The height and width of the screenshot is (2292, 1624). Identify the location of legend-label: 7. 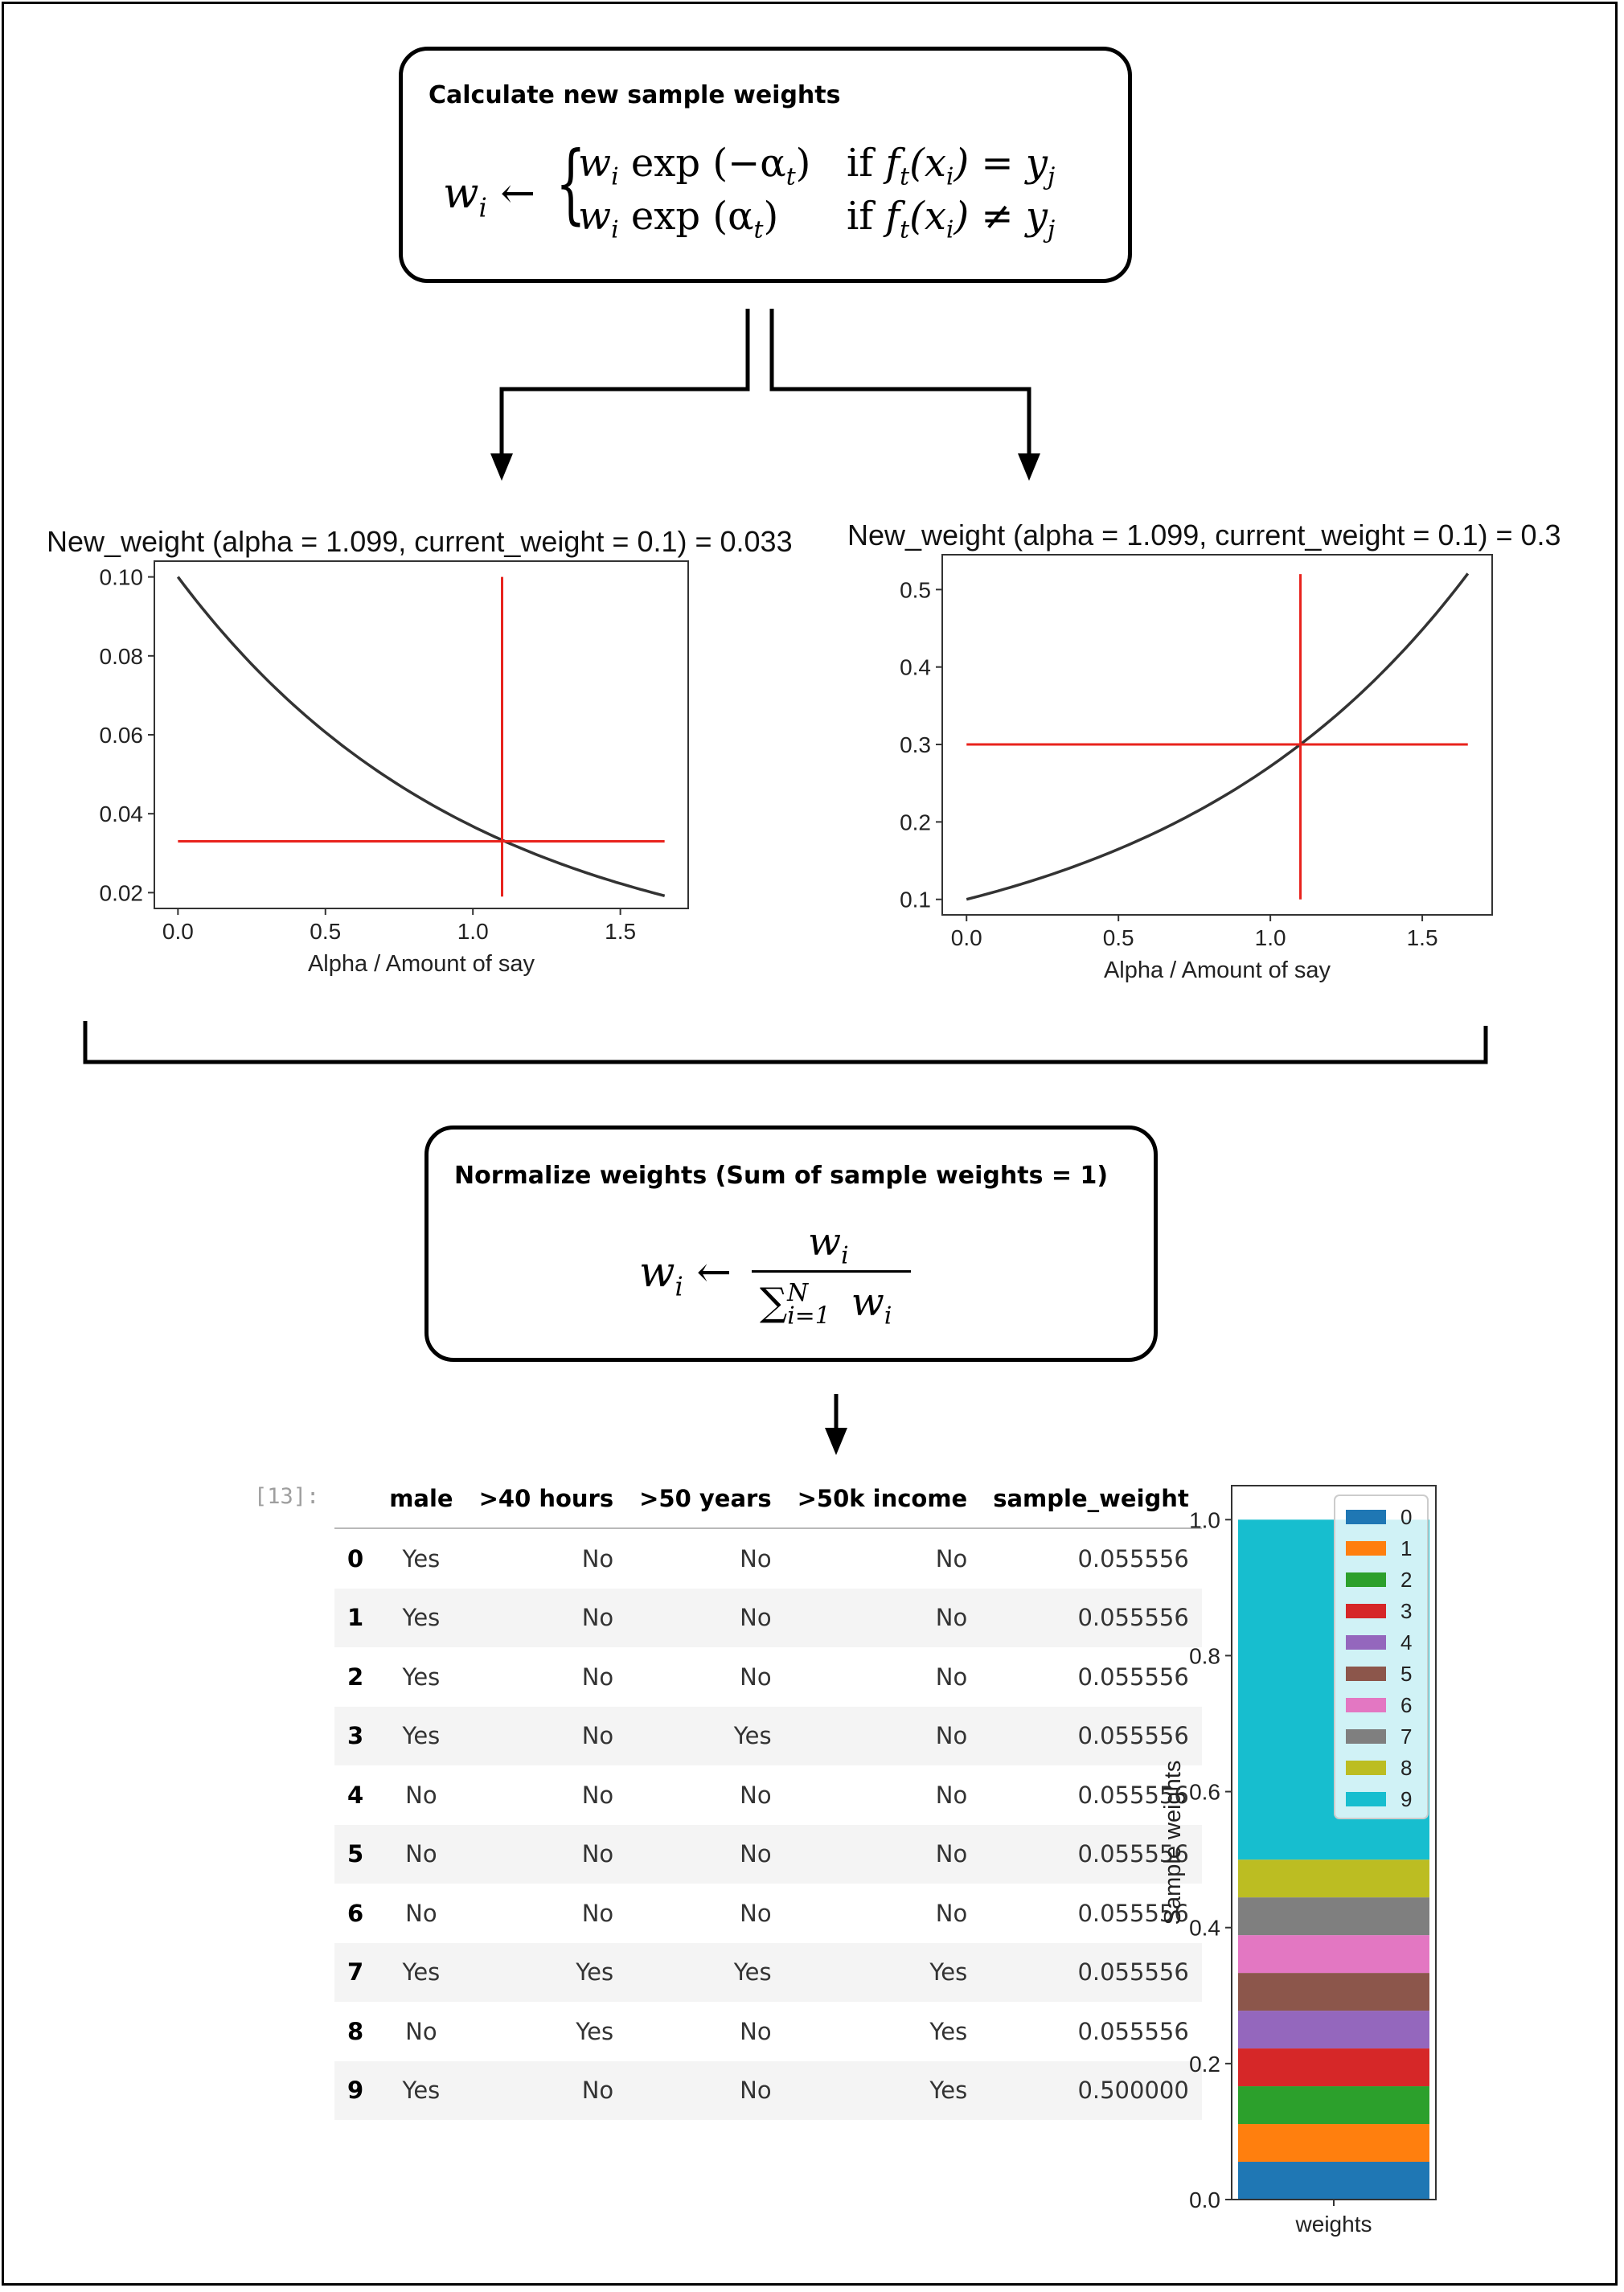
(1406, 1736).